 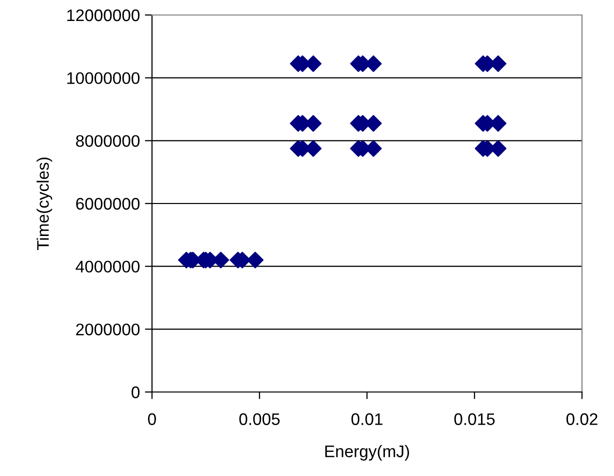 What do you see at coordinates (152, 419) in the screenshot?
I see `x-tick-label: 0` at bounding box center [152, 419].